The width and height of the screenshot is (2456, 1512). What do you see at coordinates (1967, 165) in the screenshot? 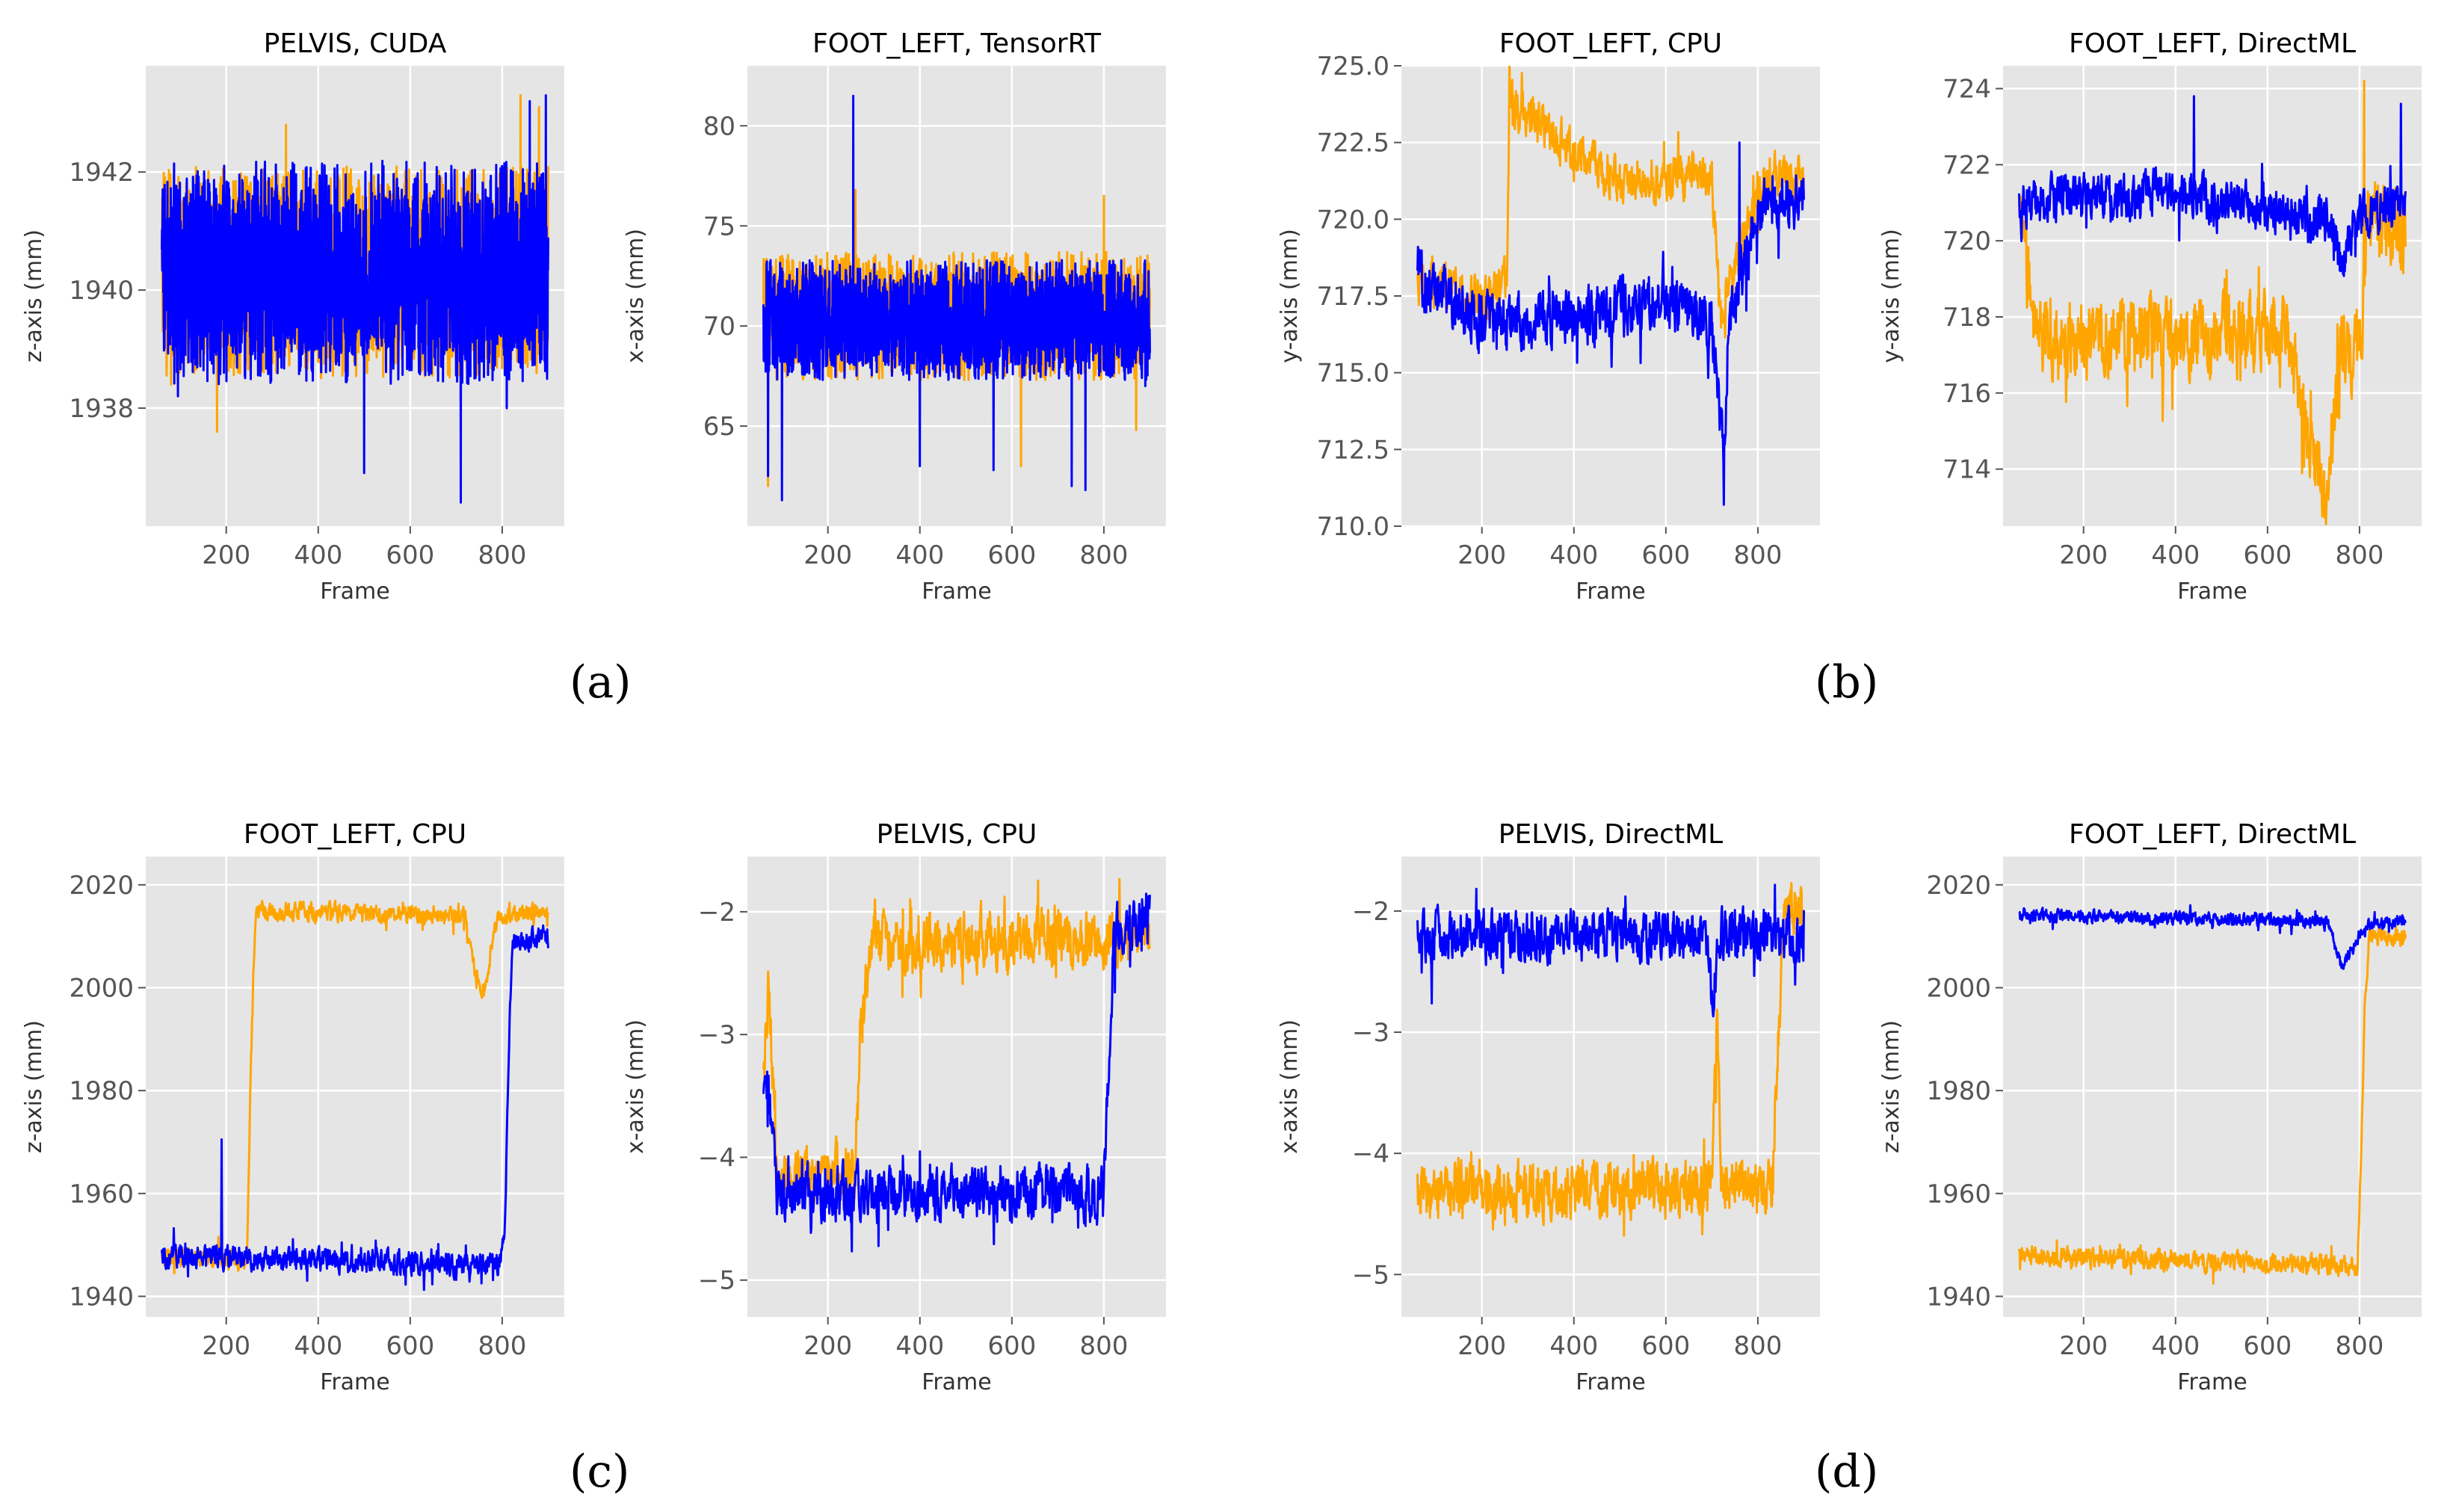
I see `y-tick-label: 722` at bounding box center [1967, 165].